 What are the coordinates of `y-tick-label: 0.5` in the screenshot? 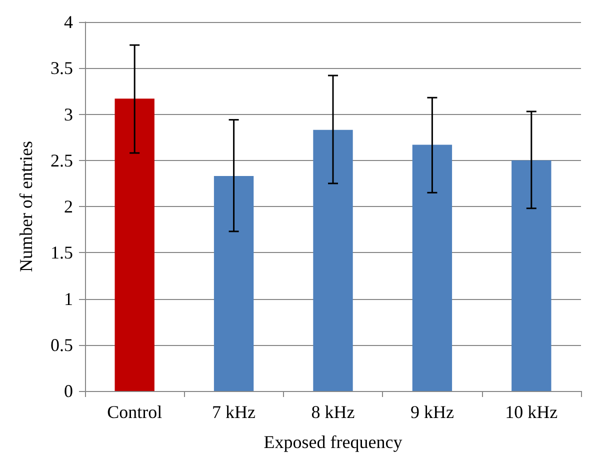 It's located at (61, 344).